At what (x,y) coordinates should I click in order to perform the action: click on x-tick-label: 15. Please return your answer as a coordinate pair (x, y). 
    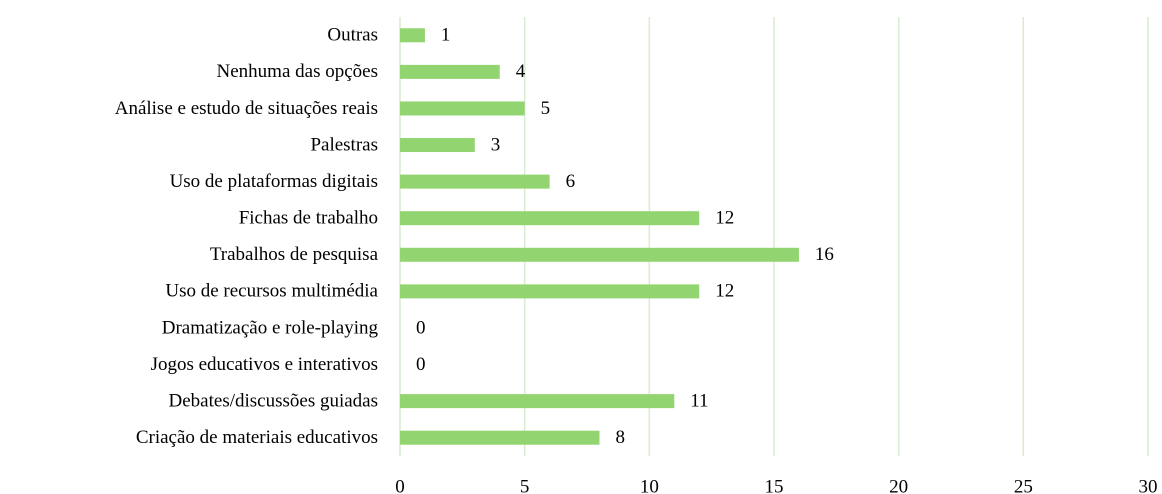
    Looking at the image, I should click on (774, 485).